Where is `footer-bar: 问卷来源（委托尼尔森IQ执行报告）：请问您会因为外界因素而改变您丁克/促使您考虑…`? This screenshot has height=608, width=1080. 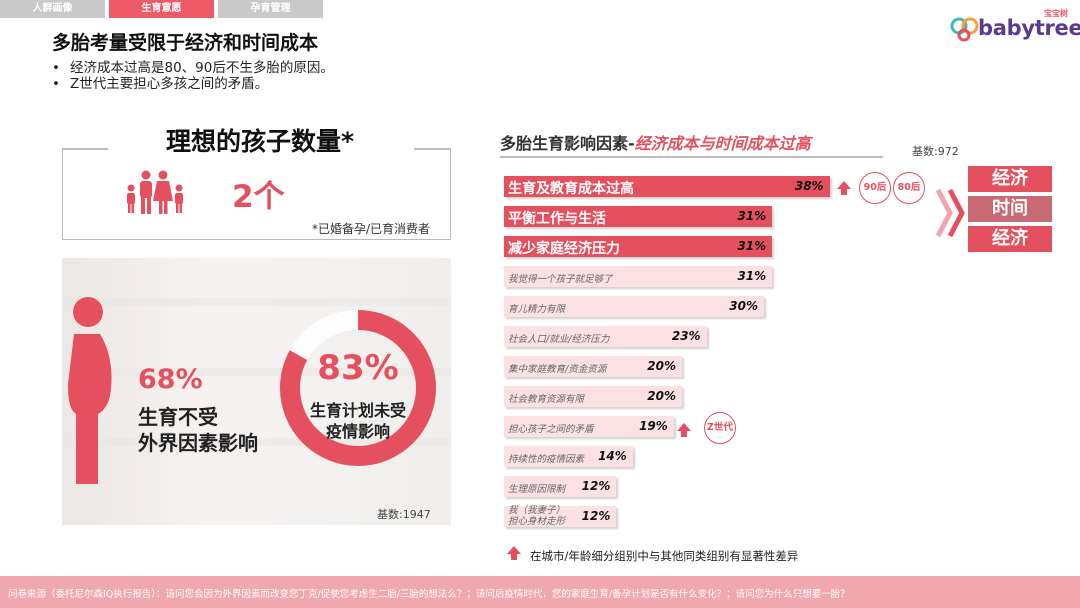 footer-bar: 问卷来源（委托尼尔森IQ执行报告）：请问您会因为外界因素而改变您丁克/促使您考虑… is located at coordinates (540, 592).